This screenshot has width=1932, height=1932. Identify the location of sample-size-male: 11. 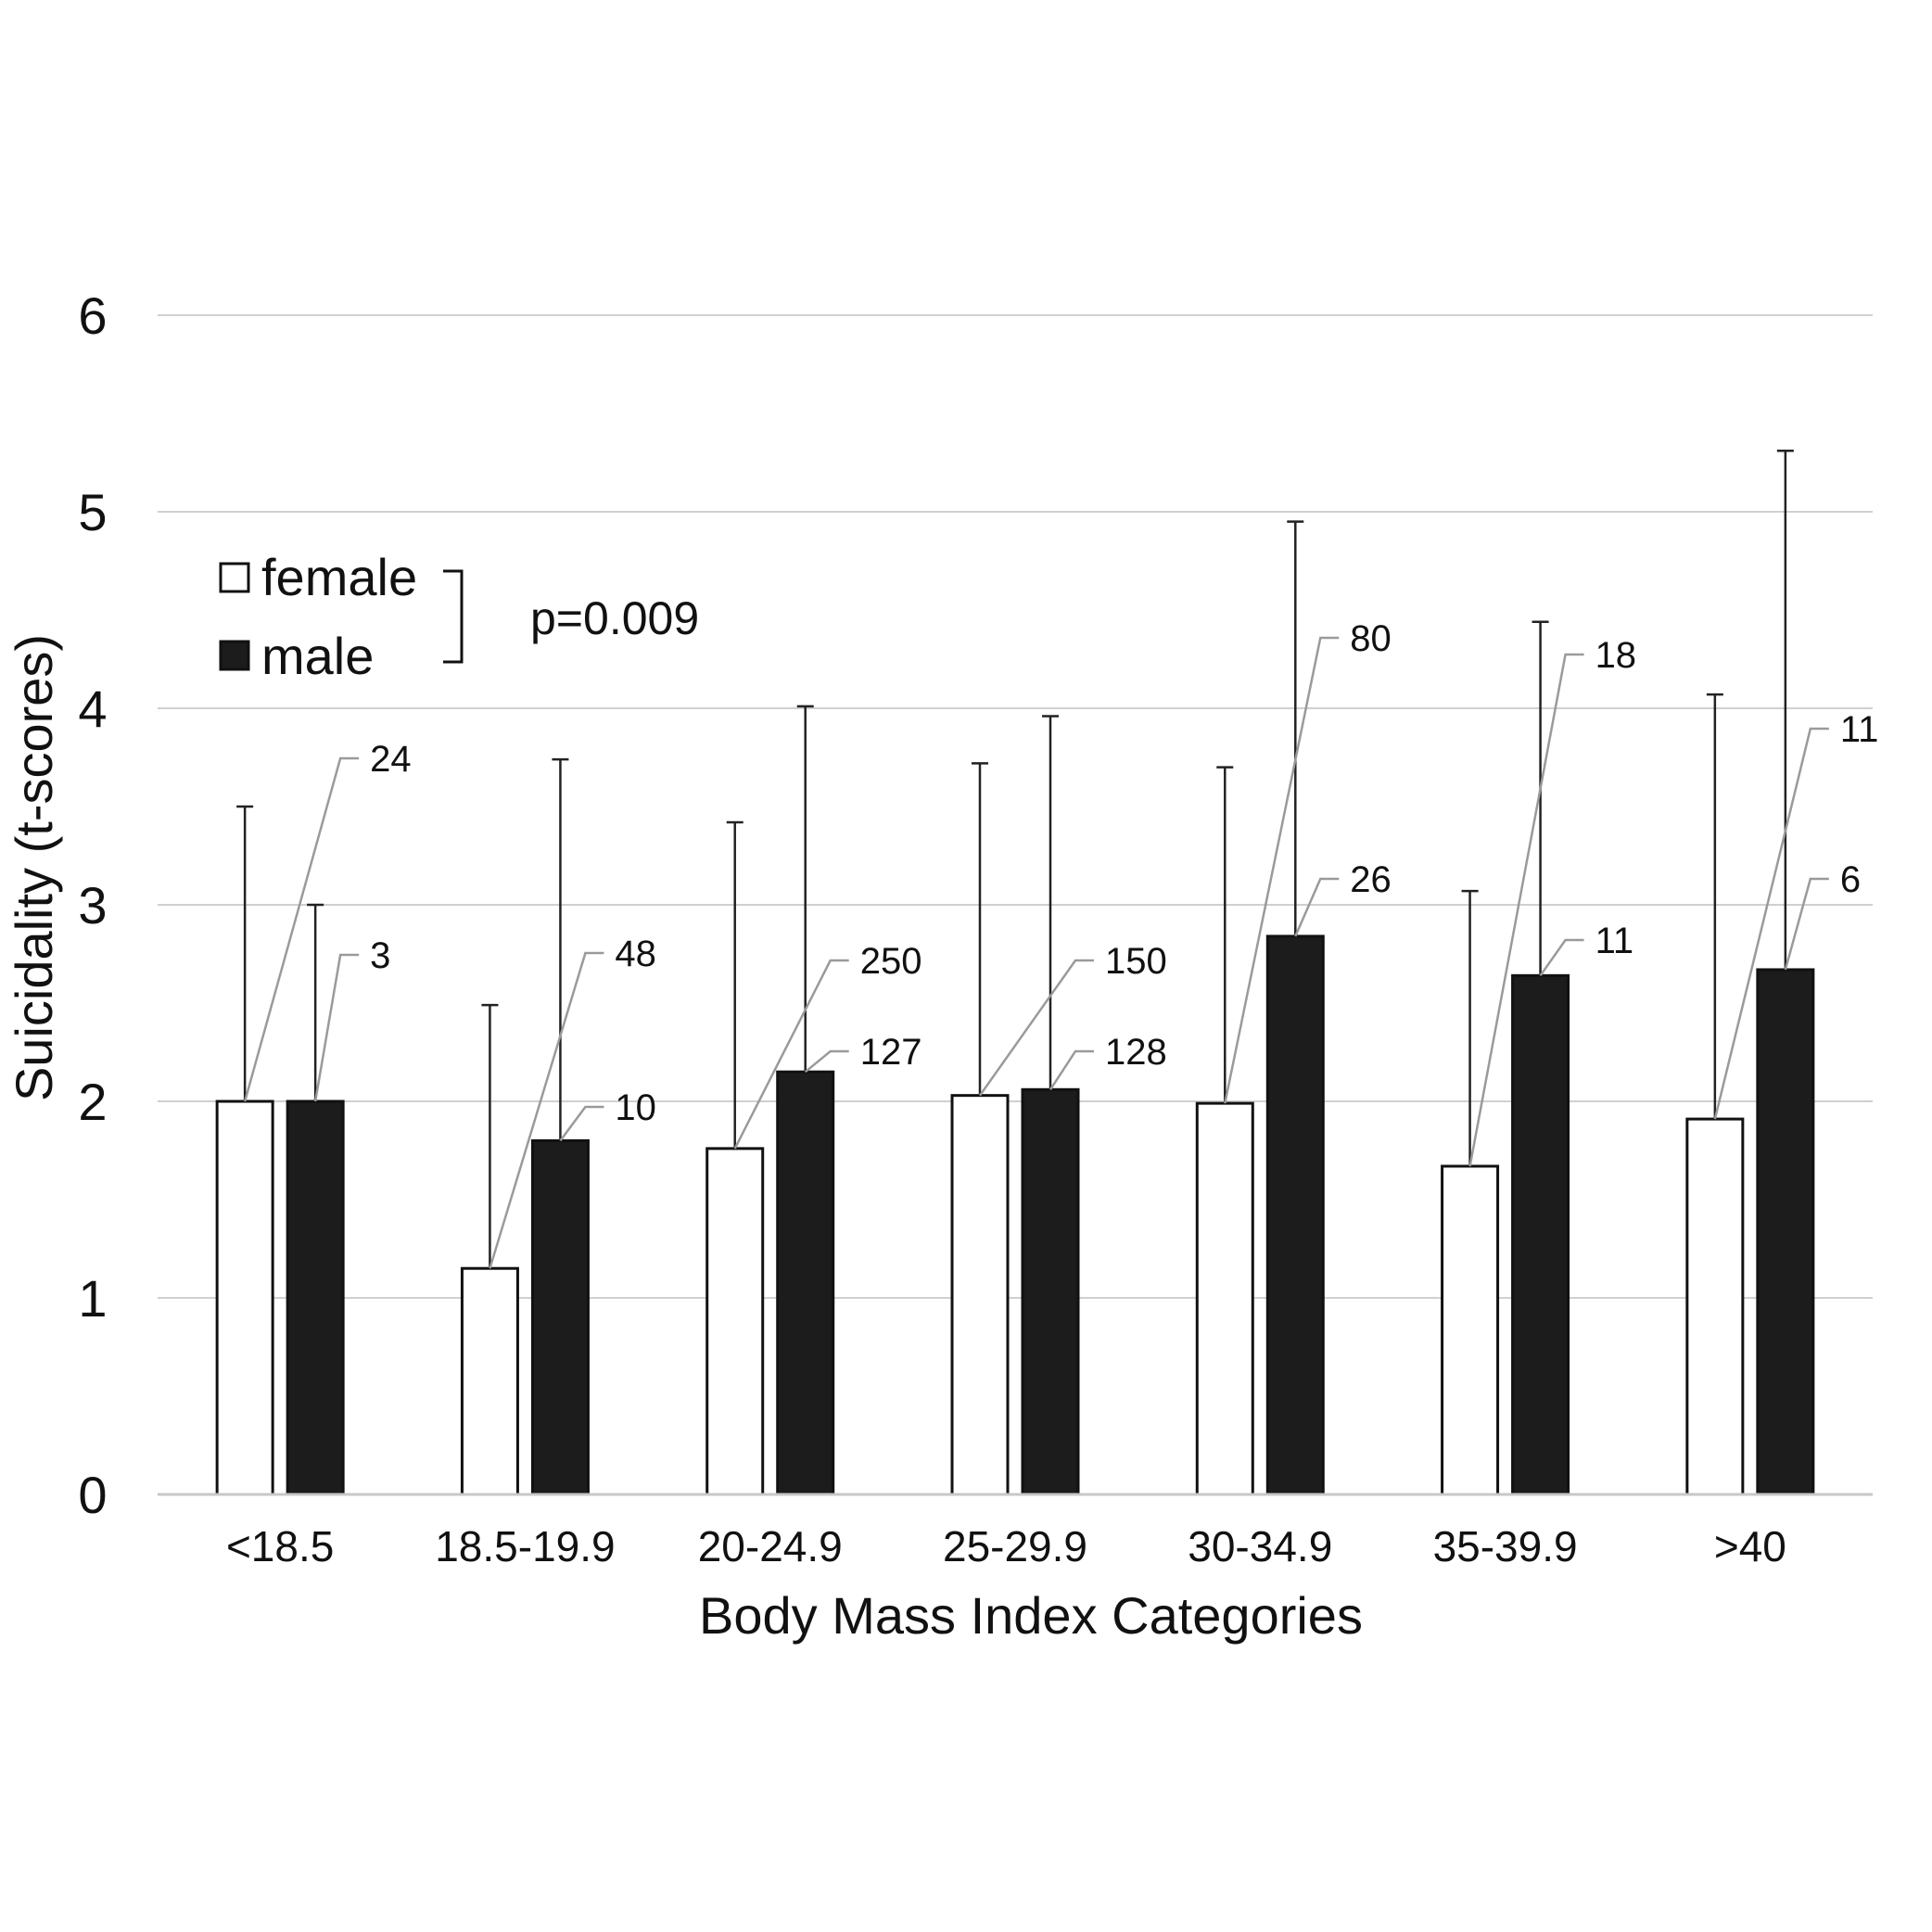
(1614, 941).